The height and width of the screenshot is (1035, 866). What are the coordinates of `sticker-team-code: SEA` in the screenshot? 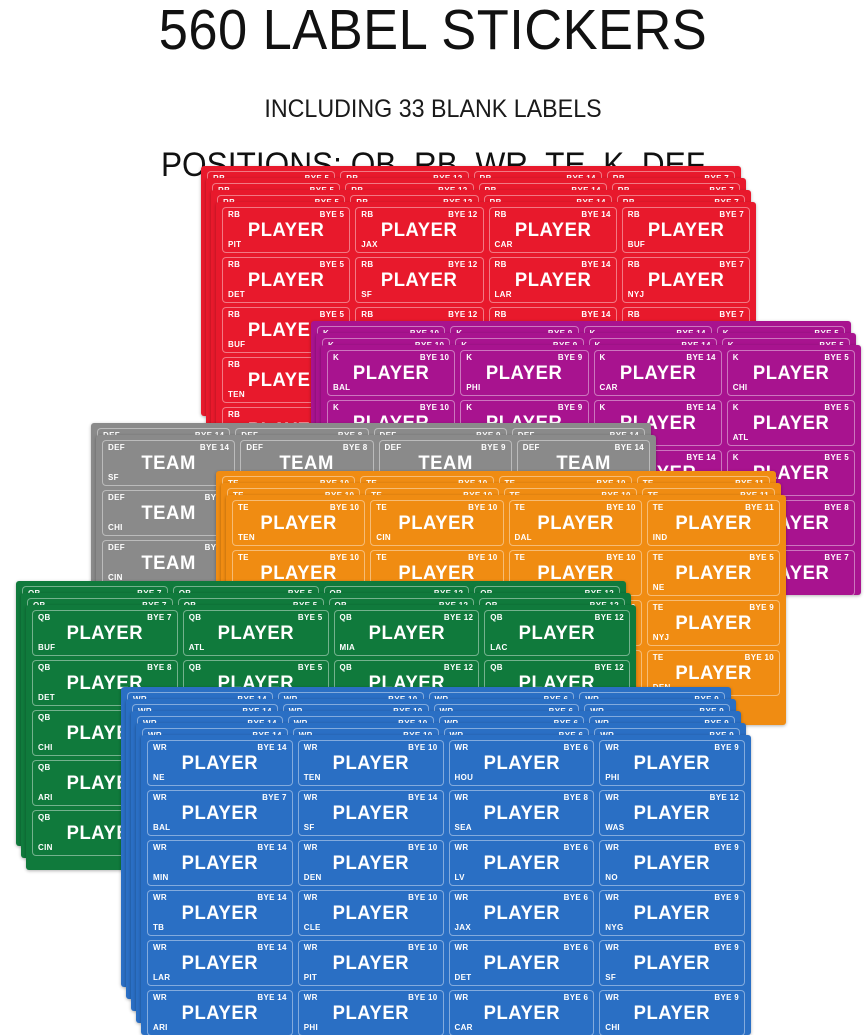 It's located at (463, 827).